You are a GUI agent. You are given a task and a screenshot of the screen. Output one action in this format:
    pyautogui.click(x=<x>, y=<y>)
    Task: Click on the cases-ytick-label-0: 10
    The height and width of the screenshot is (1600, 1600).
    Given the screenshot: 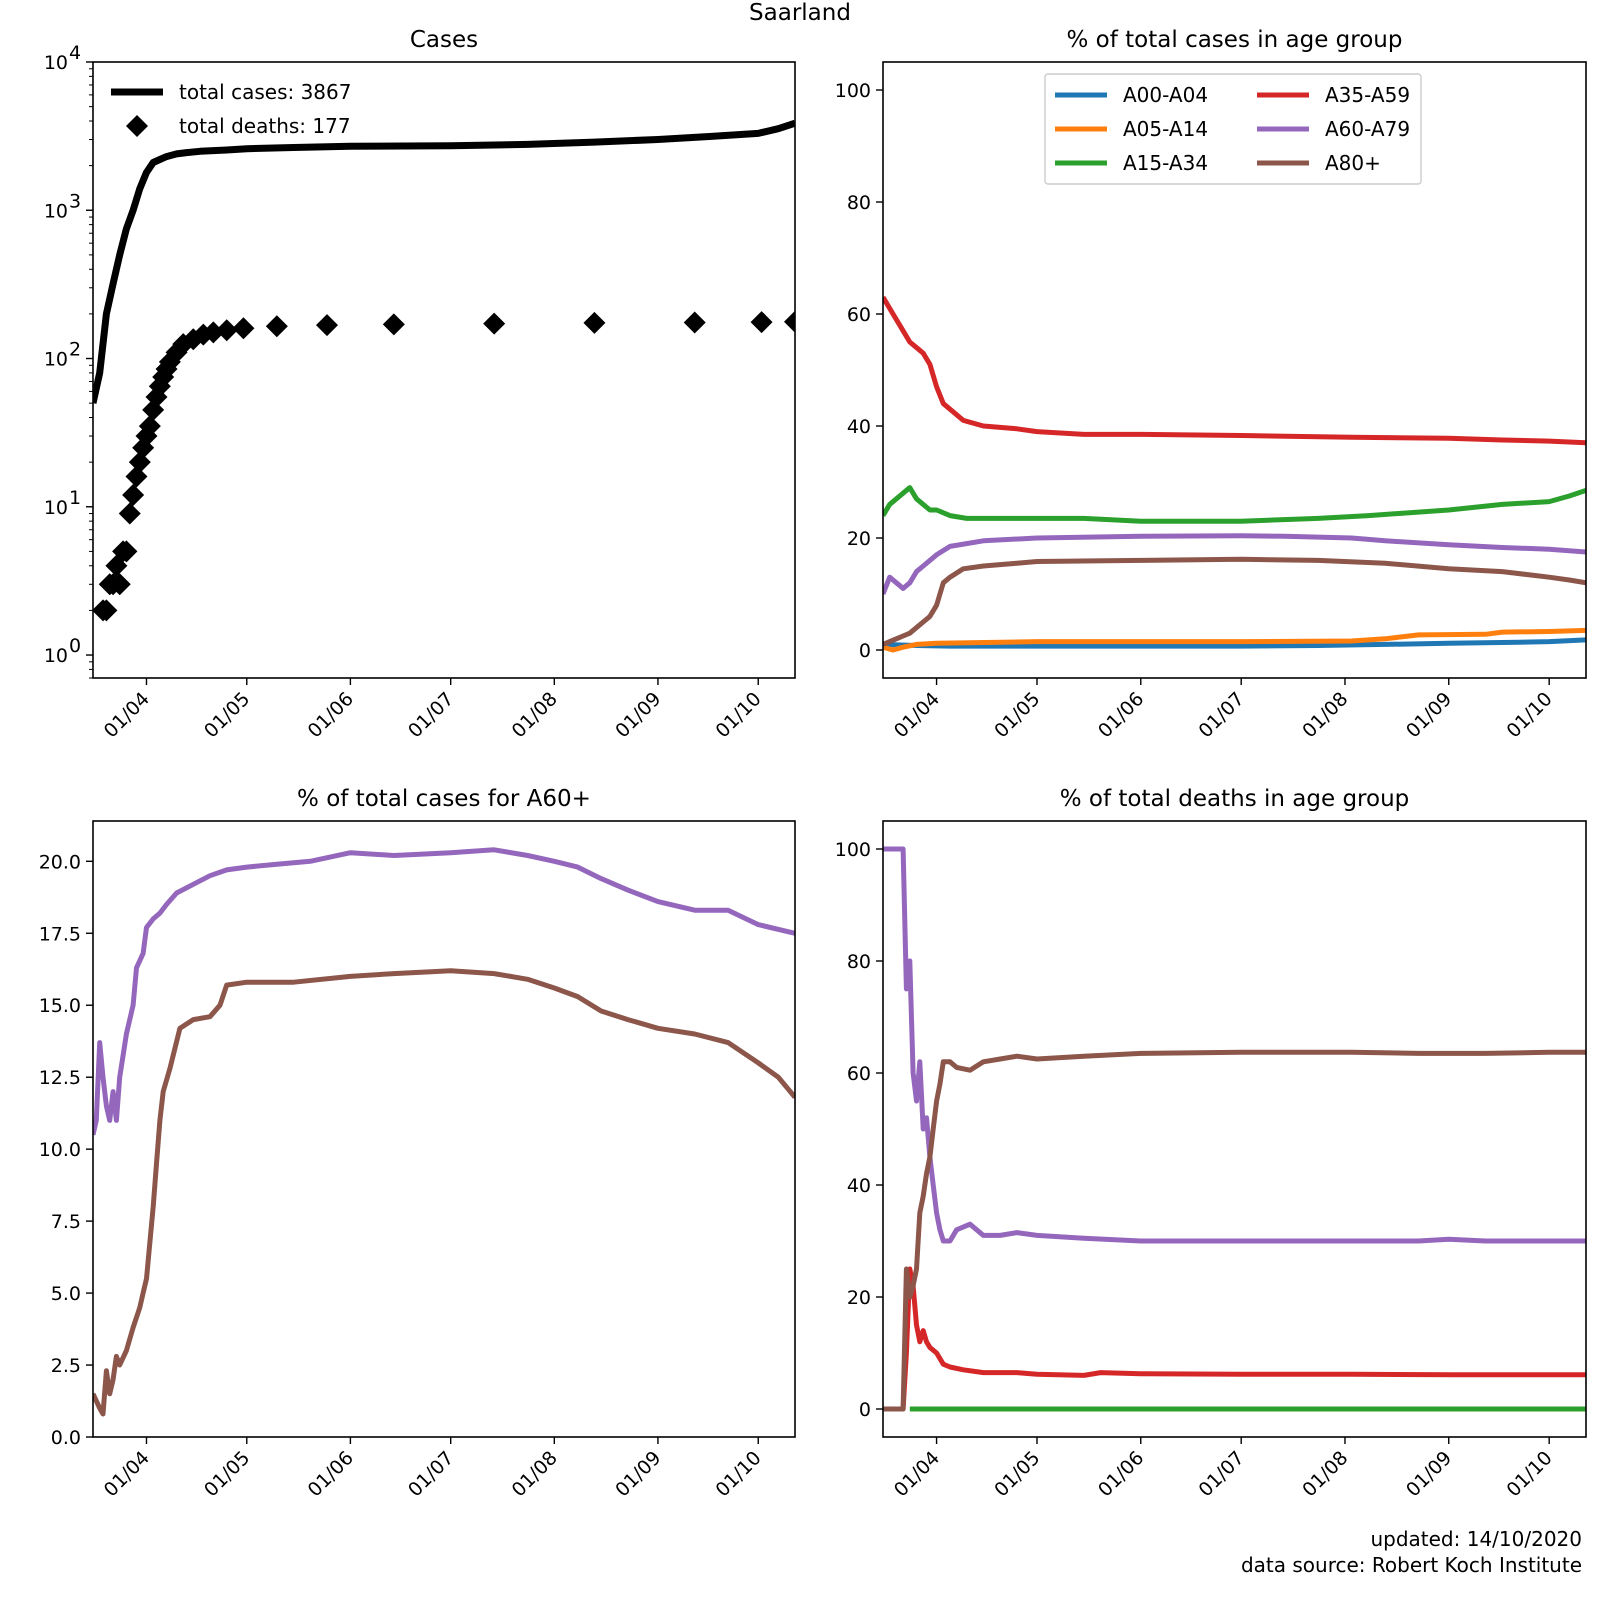 What is the action you would take?
    pyautogui.click(x=56, y=656)
    